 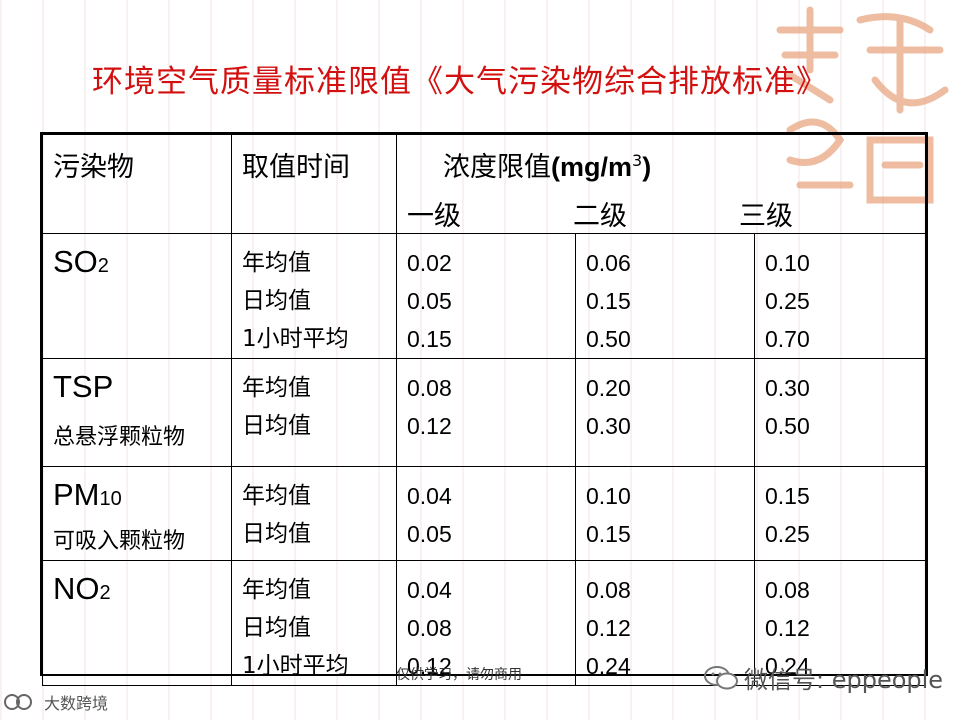 I want to click on pollutant-name: NO2, so click(x=82, y=588).